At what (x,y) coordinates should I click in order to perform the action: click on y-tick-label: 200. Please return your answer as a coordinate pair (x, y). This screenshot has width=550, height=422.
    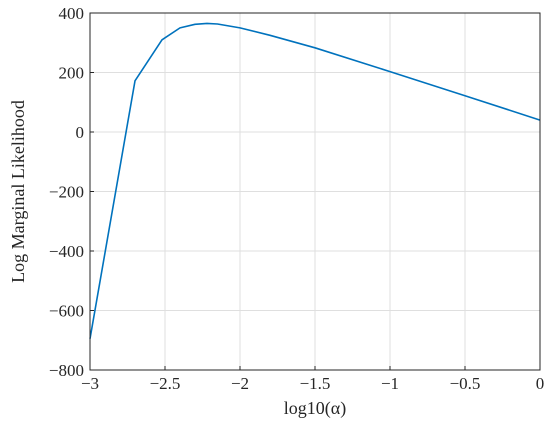
    Looking at the image, I should click on (72, 73).